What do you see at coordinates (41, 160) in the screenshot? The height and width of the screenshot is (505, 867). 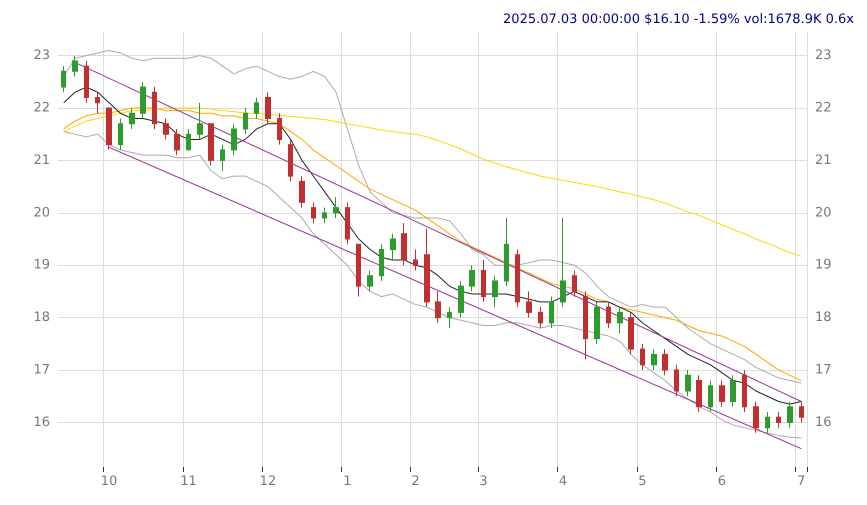 I see `y-tick-label: 21` at bounding box center [41, 160].